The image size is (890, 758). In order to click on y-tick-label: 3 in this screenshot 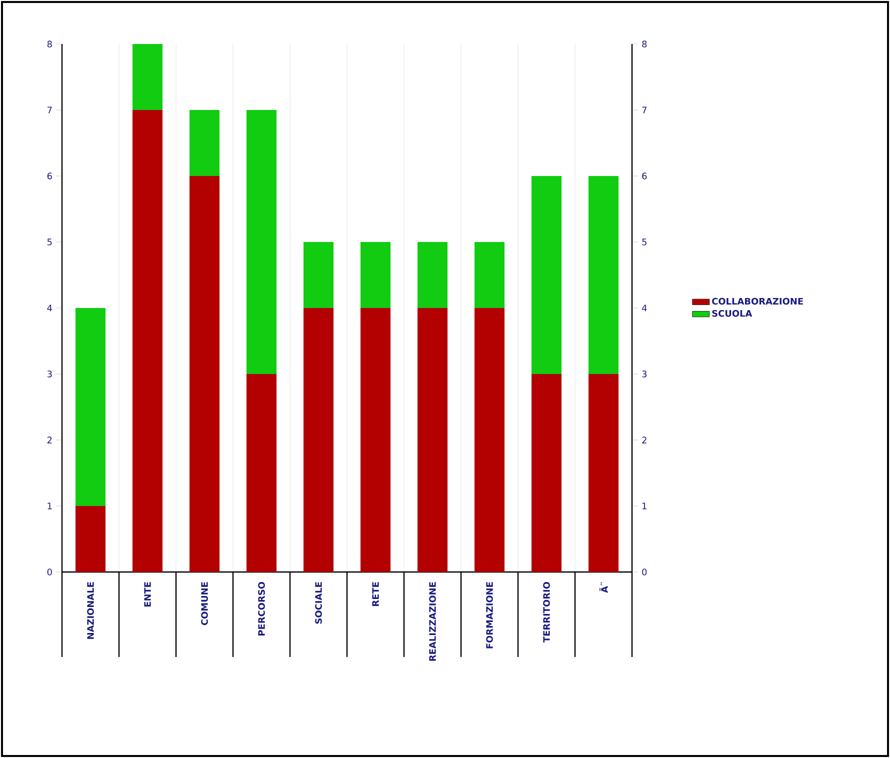, I will do `click(644, 374)`.